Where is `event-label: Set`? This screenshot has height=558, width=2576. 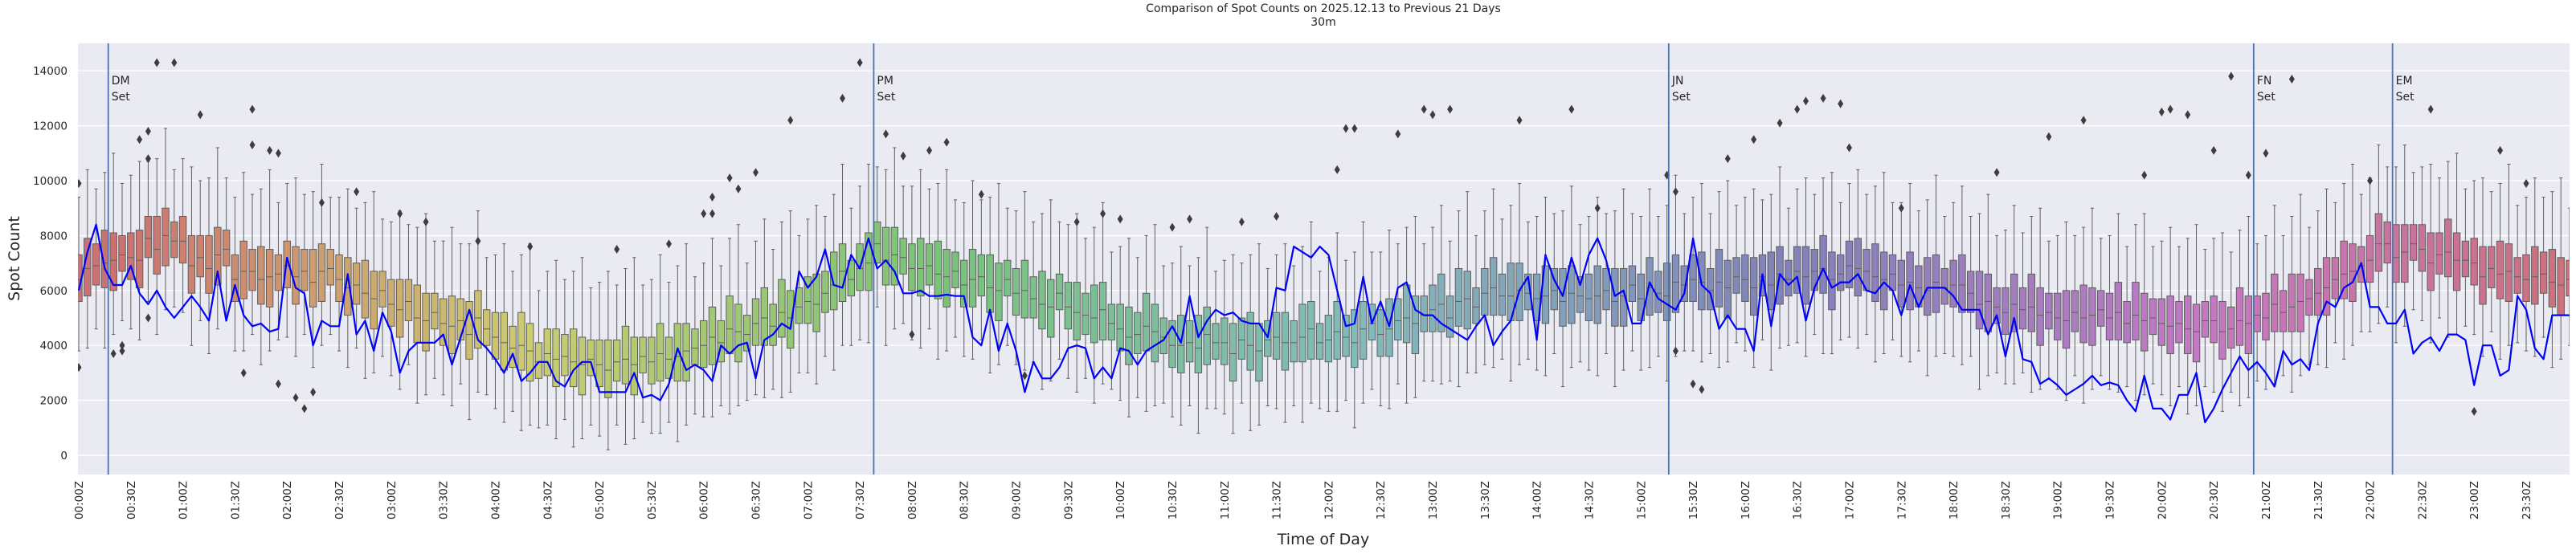 event-label: Set is located at coordinates (2406, 97).